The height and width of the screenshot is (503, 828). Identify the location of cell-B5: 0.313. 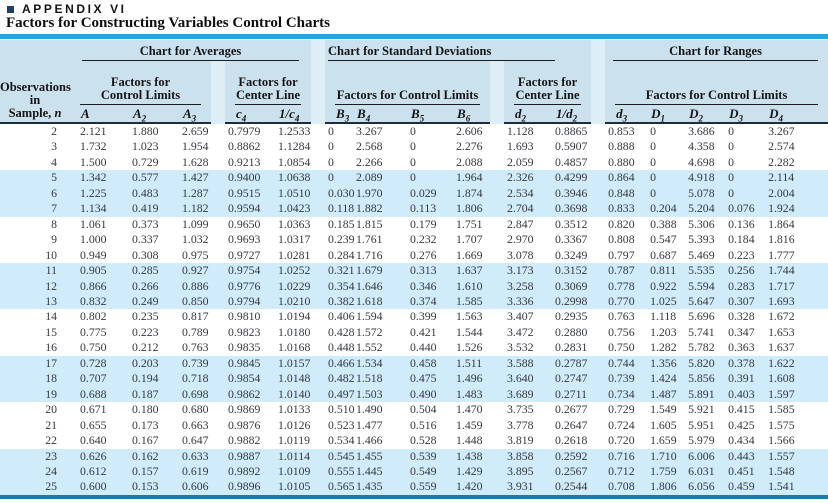
(423, 271).